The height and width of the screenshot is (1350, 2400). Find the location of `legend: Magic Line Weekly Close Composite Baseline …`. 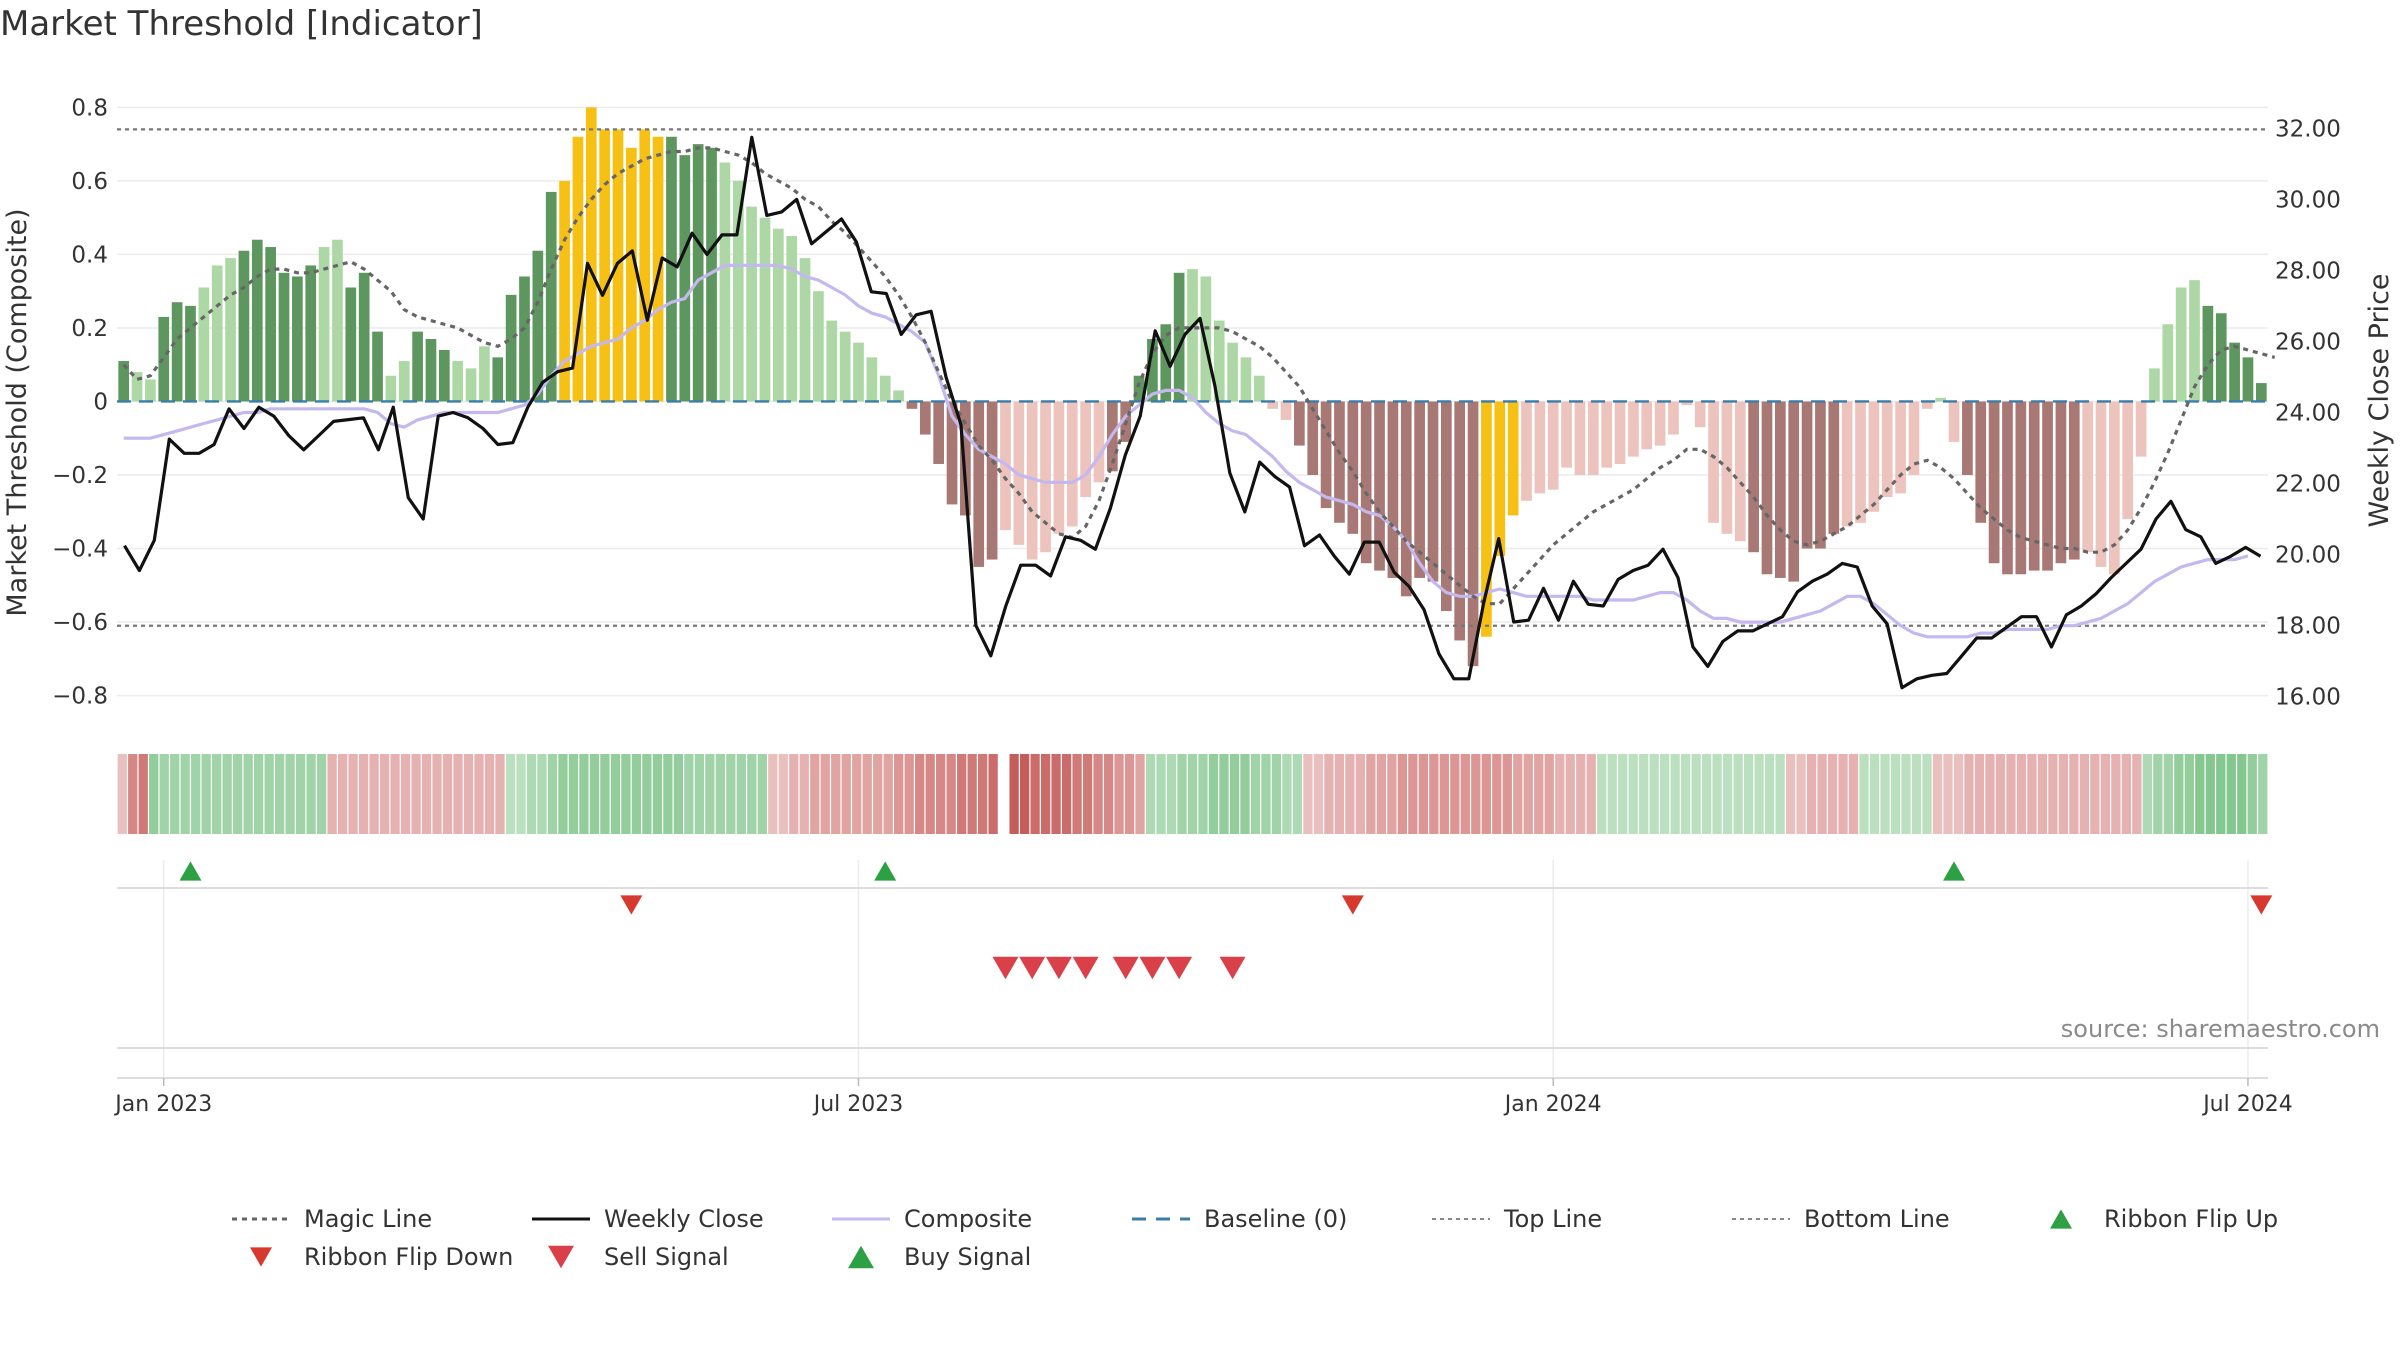

legend: Magic Line Weekly Close Composite Baseline … is located at coordinates (1305, 1238).